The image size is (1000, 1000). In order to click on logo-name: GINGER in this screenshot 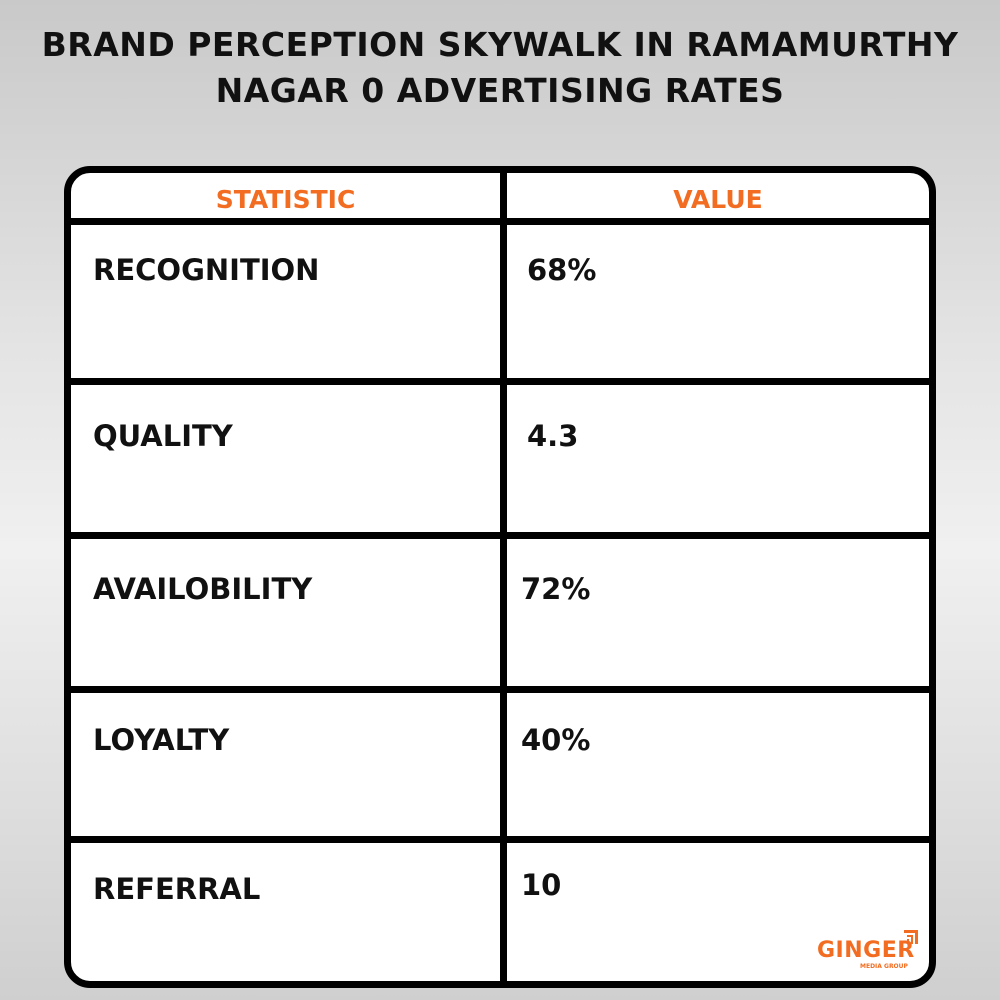, I will do `click(866, 950)`.